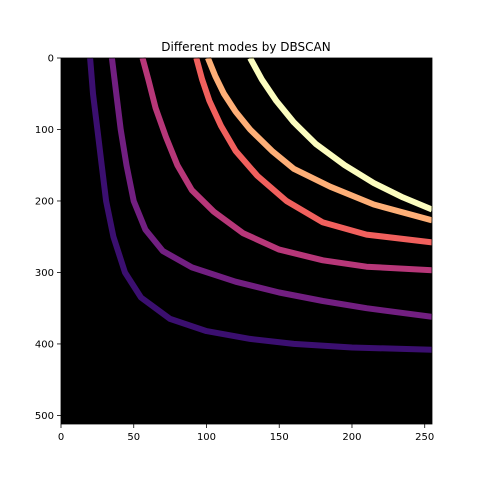 The width and height of the screenshot is (480, 480). Describe the element at coordinates (351, 437) in the screenshot. I see `x-tick-label: 200` at that location.